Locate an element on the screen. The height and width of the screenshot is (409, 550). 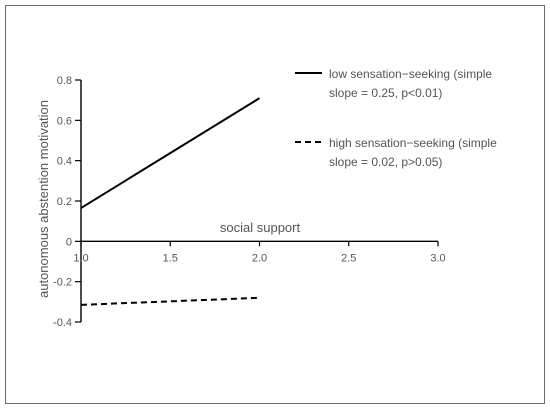
x-tick-label: 2.5 is located at coordinates (348, 258).